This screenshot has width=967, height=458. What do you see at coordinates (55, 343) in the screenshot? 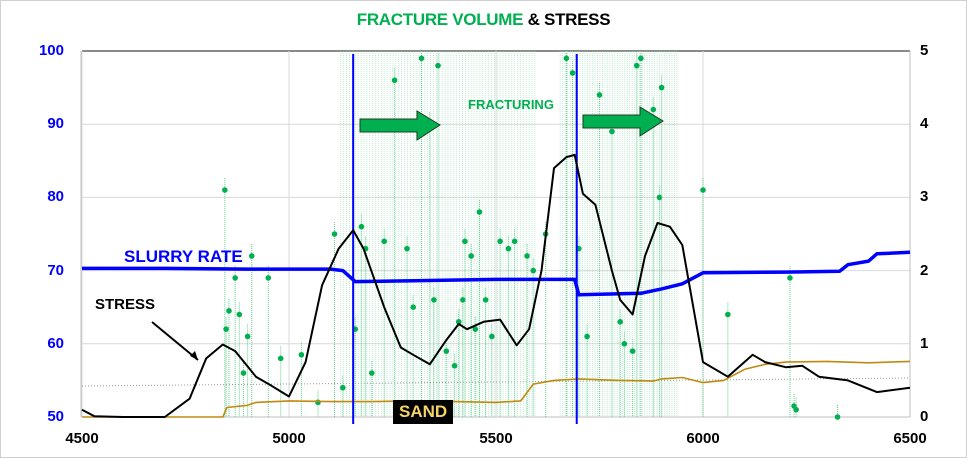
I see `left-axis-tick: 60` at bounding box center [55, 343].